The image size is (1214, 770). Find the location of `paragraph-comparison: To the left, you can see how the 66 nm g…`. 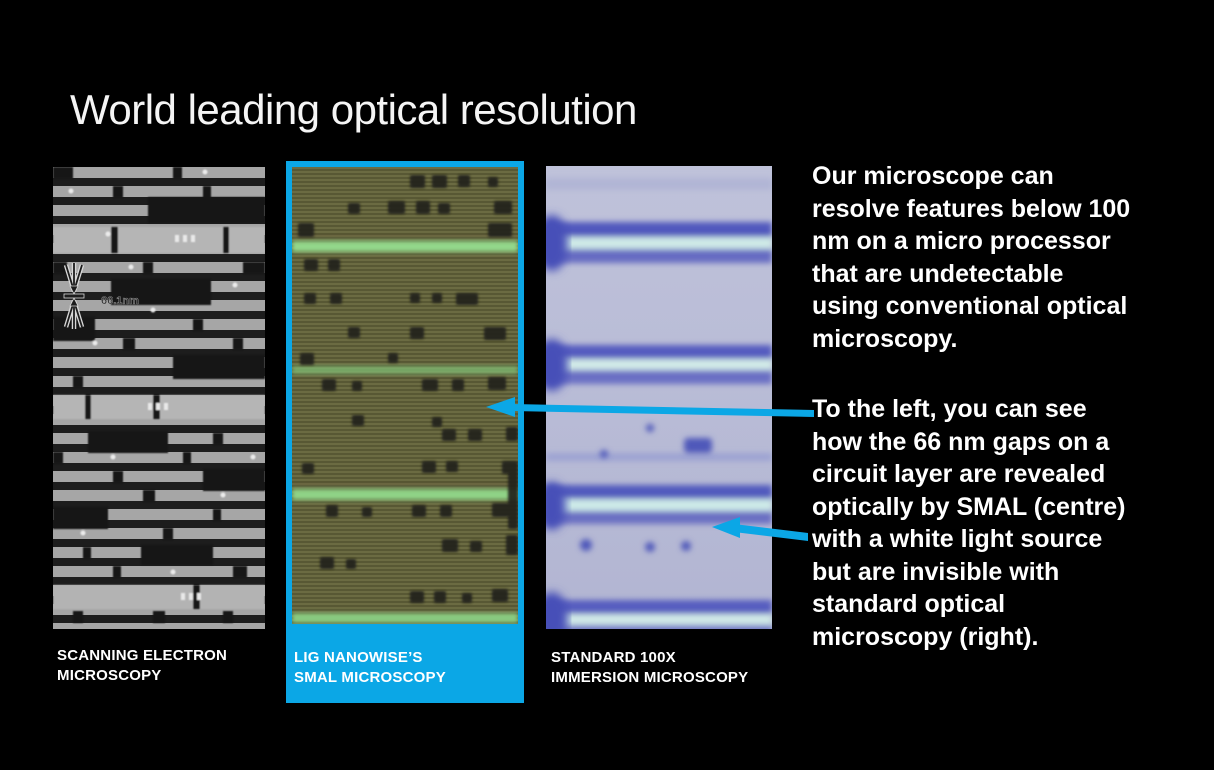

paragraph-comparison: To the left, you can see how the 66 nm g… is located at coordinates (969, 523).